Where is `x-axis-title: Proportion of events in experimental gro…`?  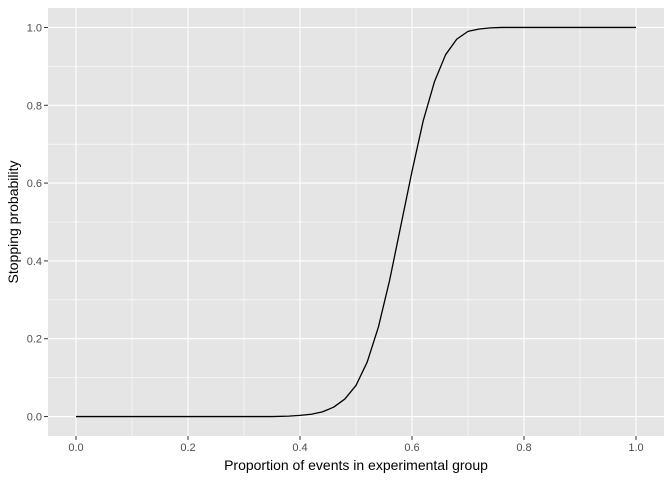
x-axis-title: Proportion of events in experimental gro… is located at coordinates (356, 465).